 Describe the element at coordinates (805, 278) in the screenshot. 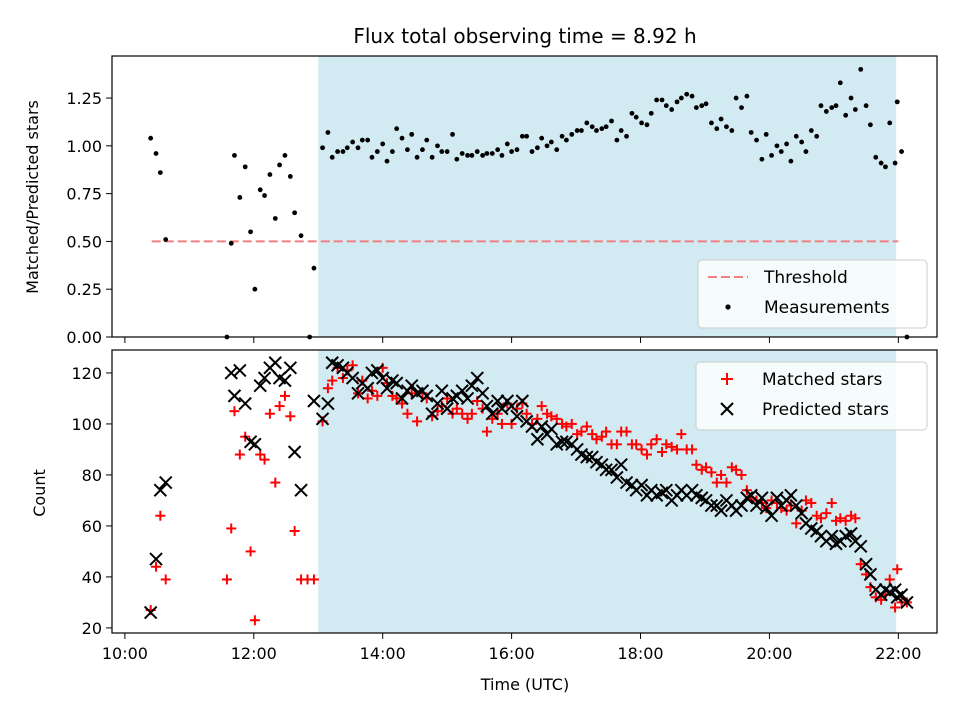

I see `legend-threshold-label: Threshold` at that location.